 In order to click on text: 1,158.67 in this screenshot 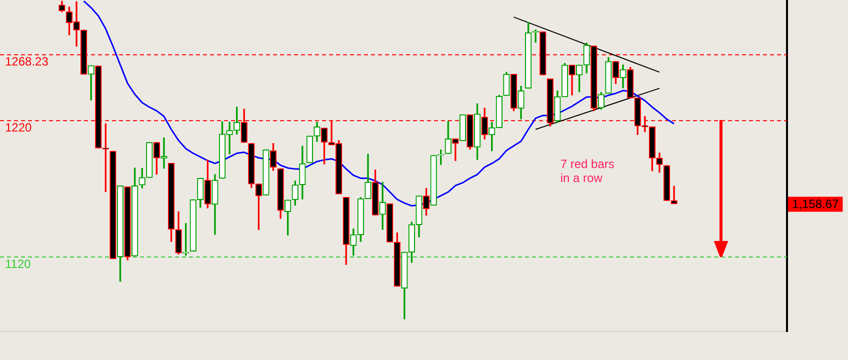, I will do `click(816, 204)`.